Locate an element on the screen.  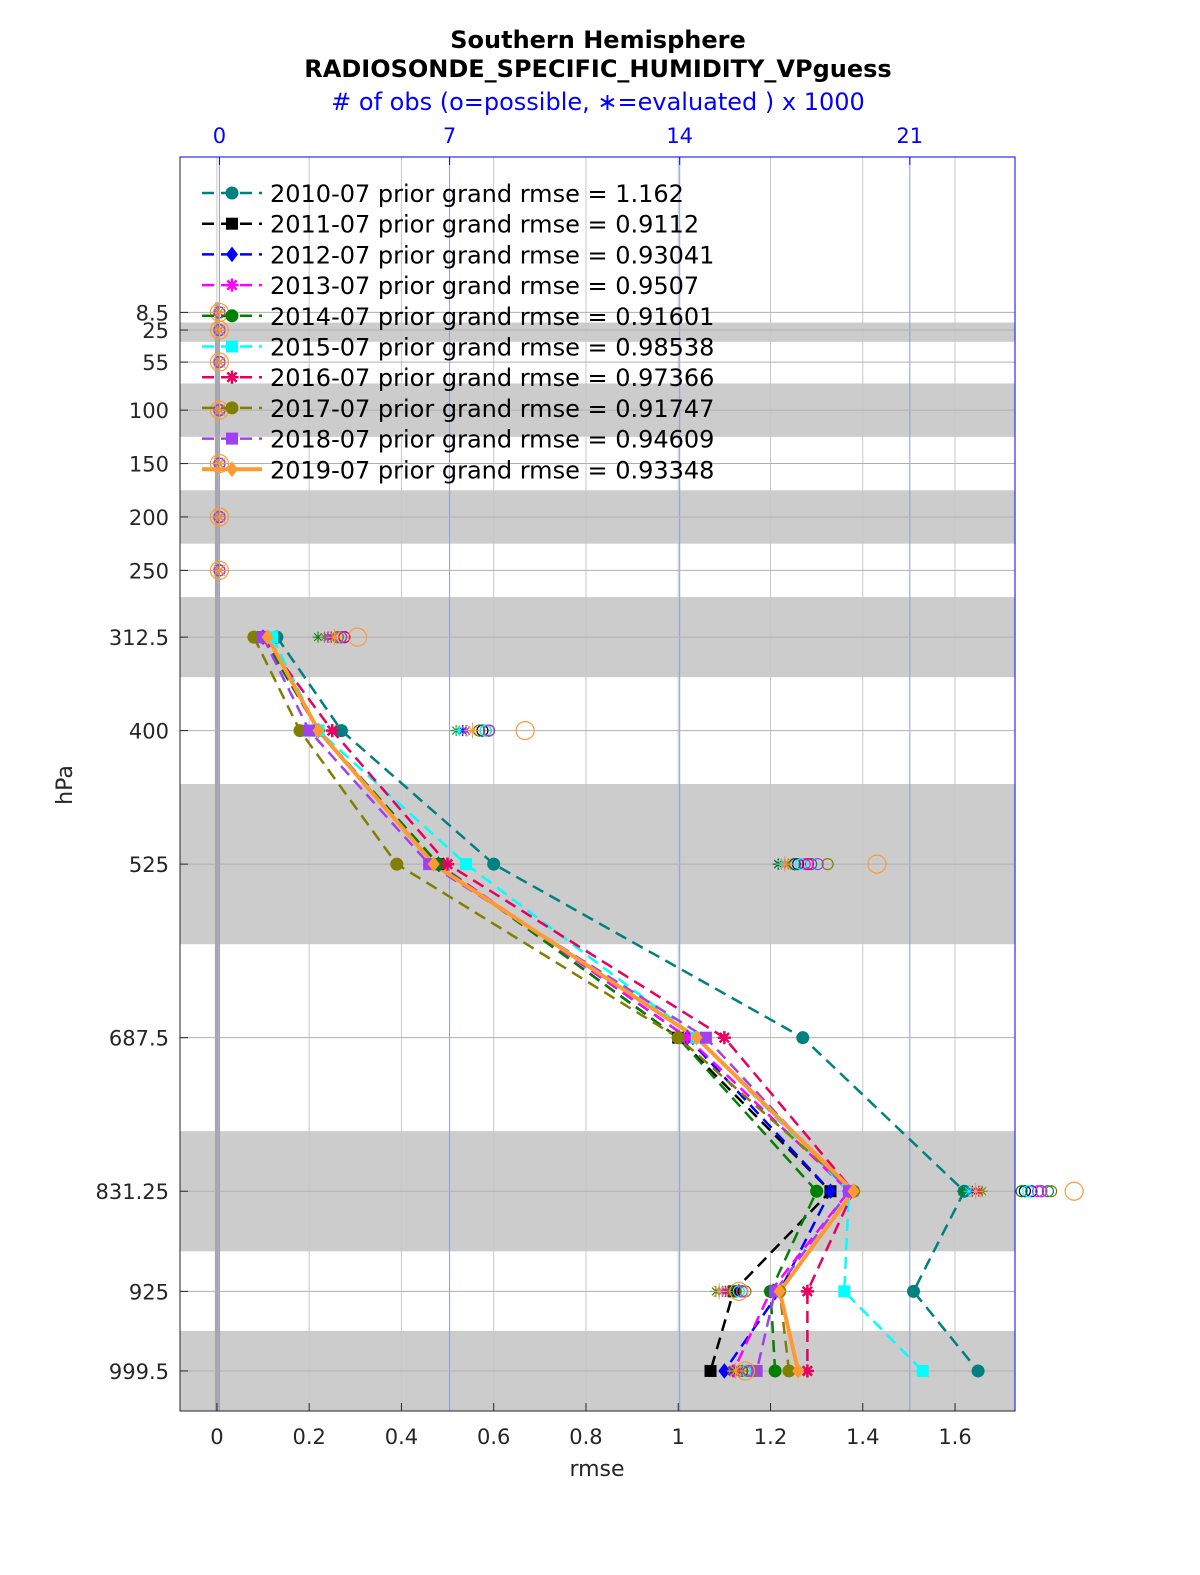
top-tick-label: 7 is located at coordinates (449, 136).